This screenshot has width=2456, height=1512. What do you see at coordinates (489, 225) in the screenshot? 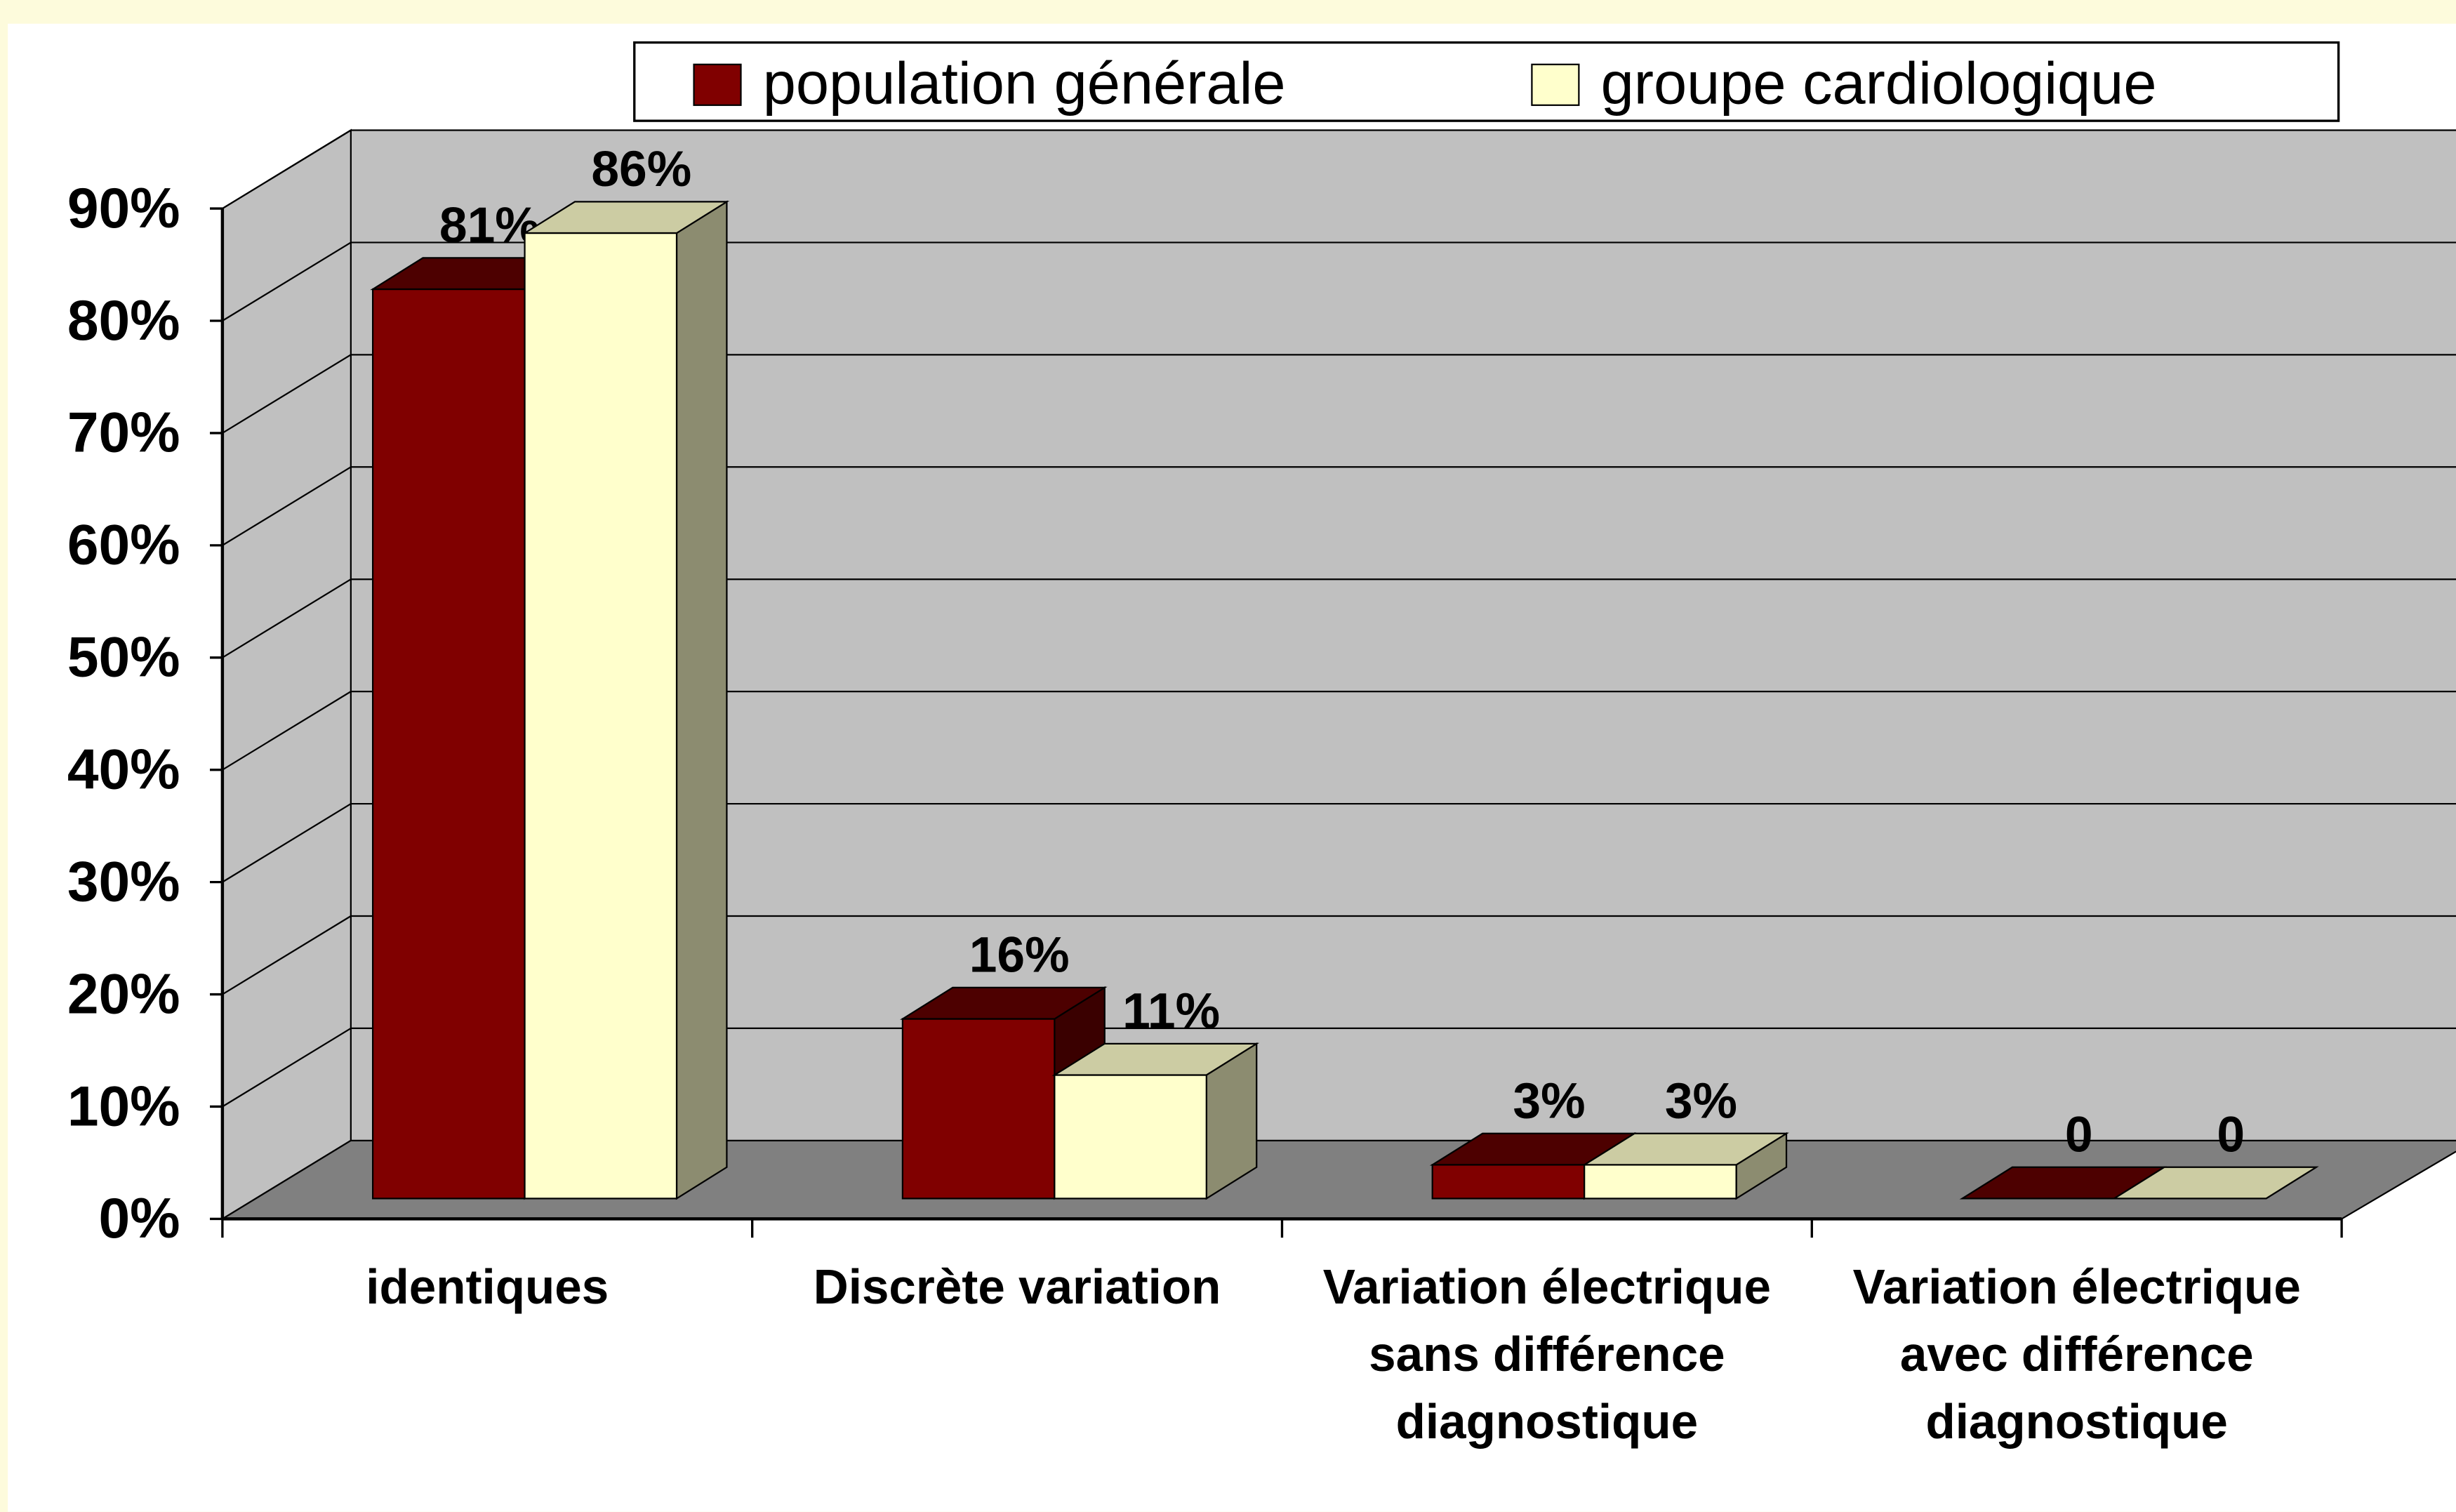
I see `value-label: 81%` at bounding box center [489, 225].